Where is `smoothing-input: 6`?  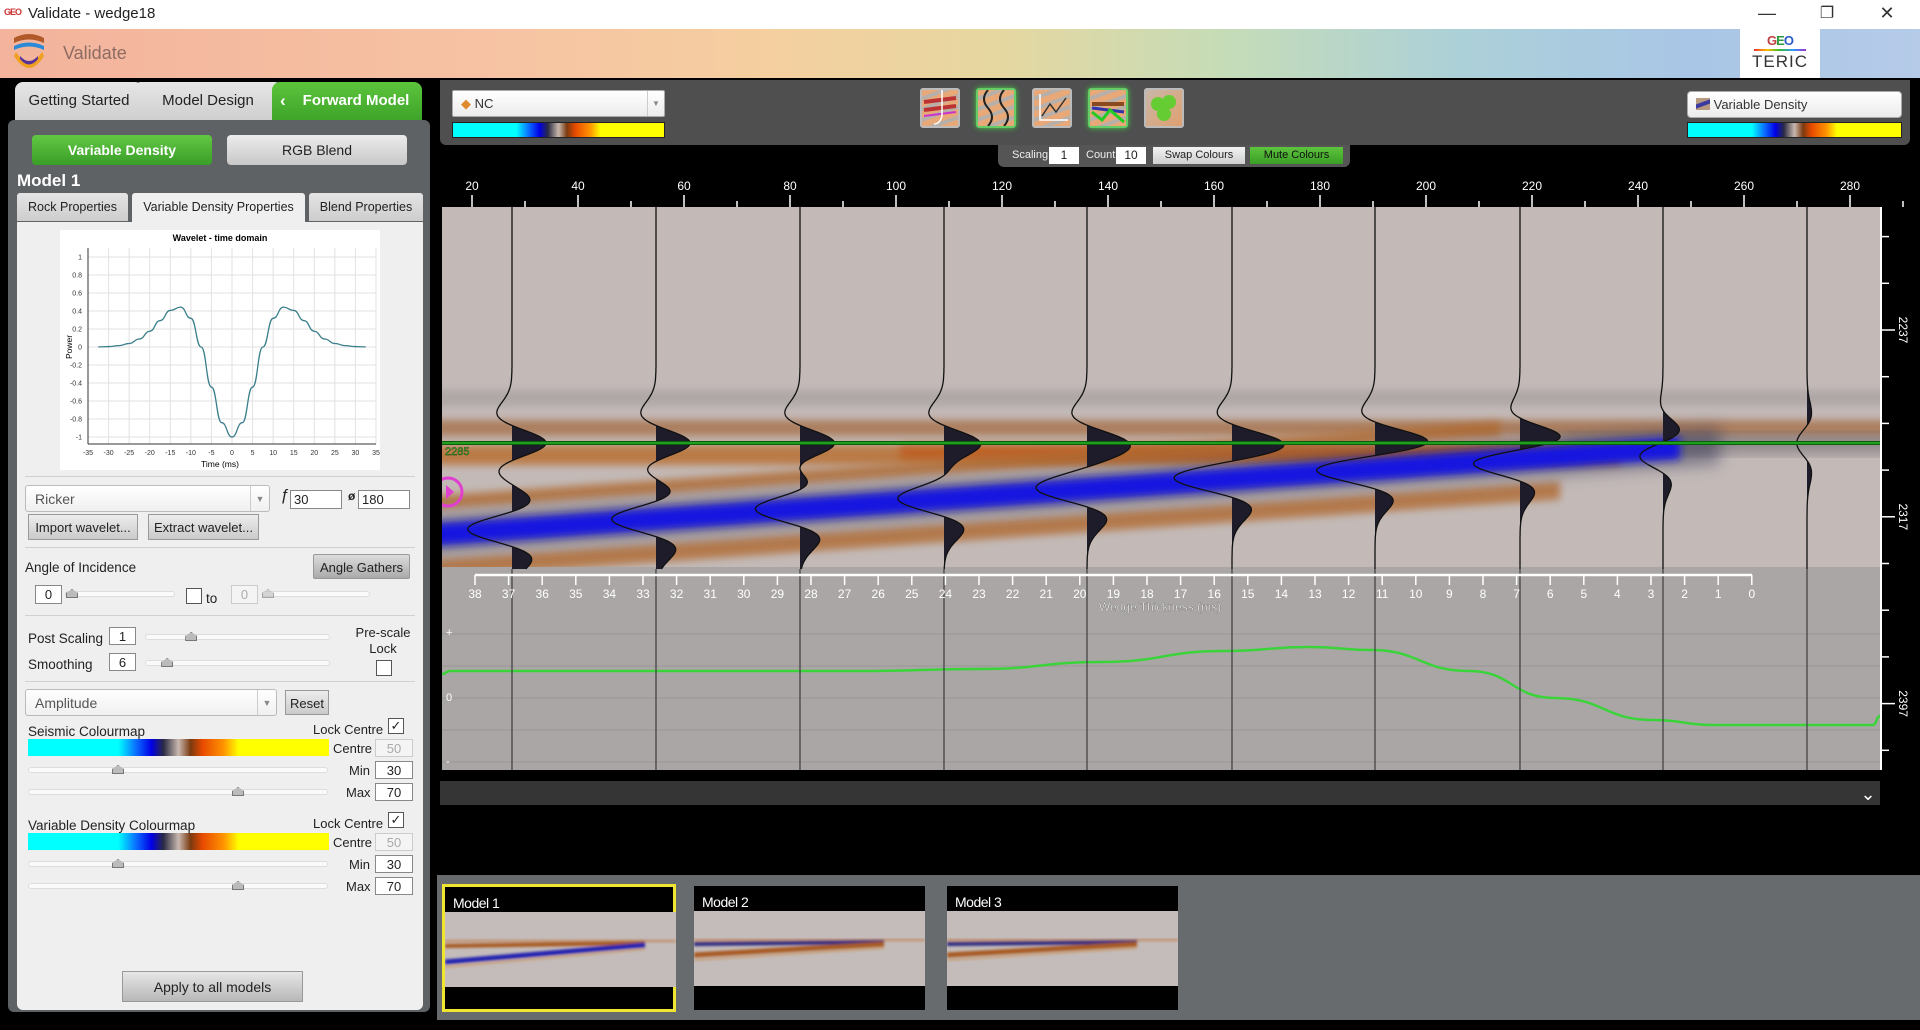 smoothing-input: 6 is located at coordinates (122, 662).